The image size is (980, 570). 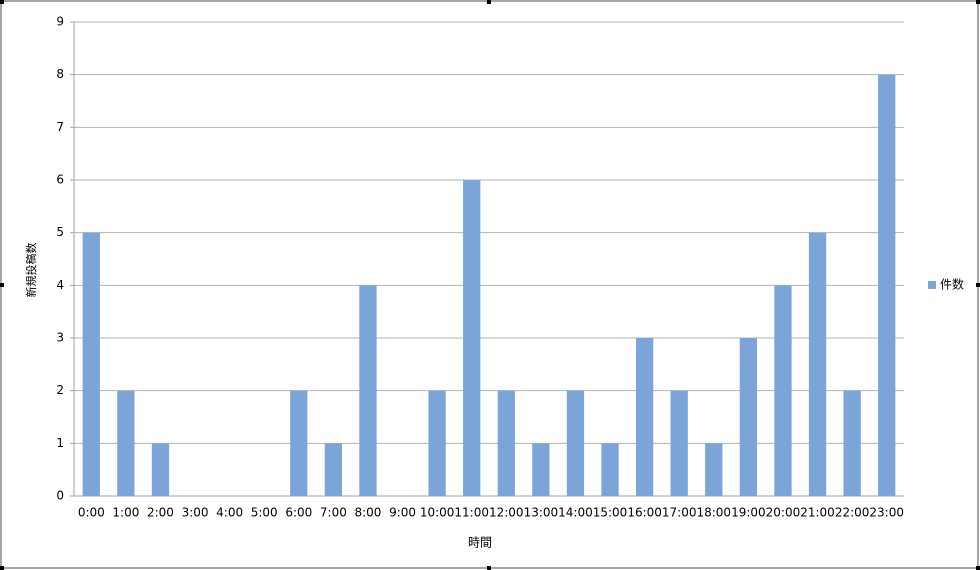 I want to click on x-tick-label: 13:00, so click(x=541, y=513).